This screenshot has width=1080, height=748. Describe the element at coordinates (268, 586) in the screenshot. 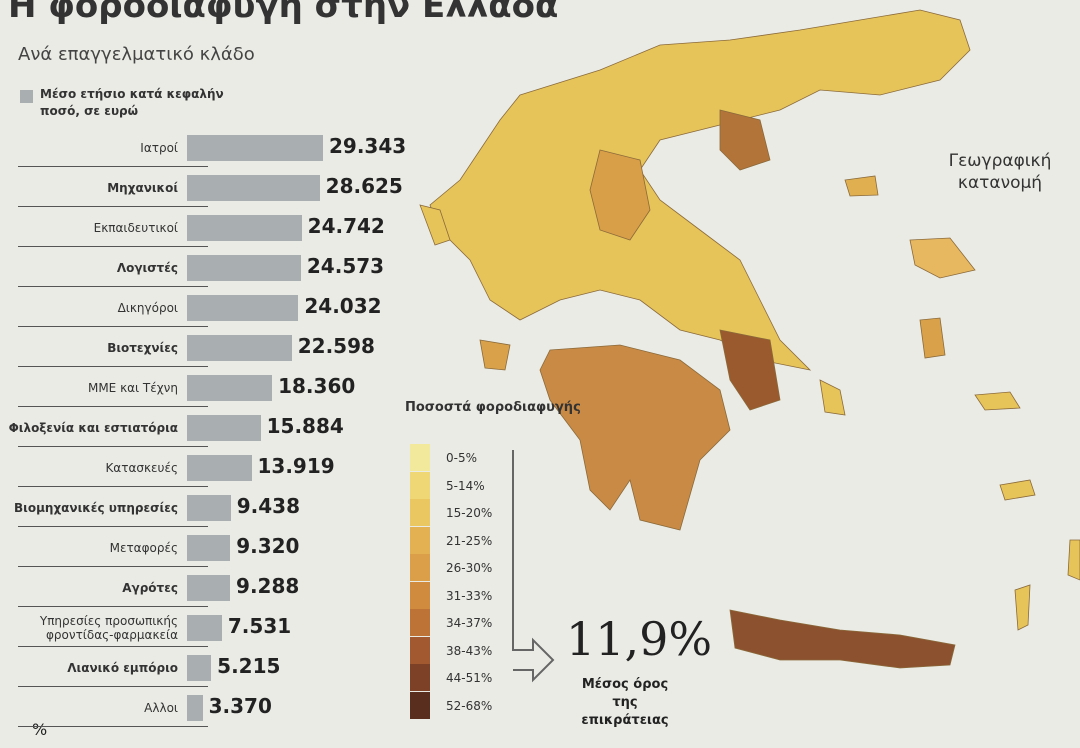

I see `value-label: 9.288` at that location.